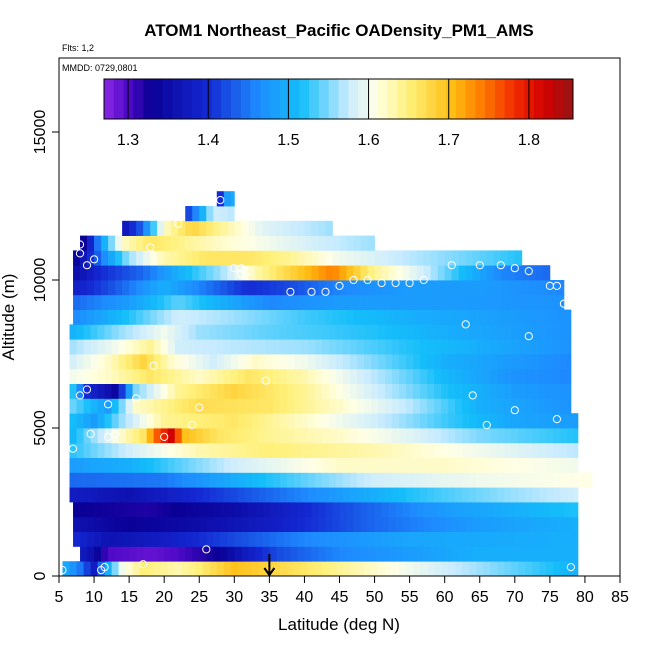 The width and height of the screenshot is (650, 650). What do you see at coordinates (40, 428) in the screenshot?
I see `y-tick-label: 5000` at bounding box center [40, 428].